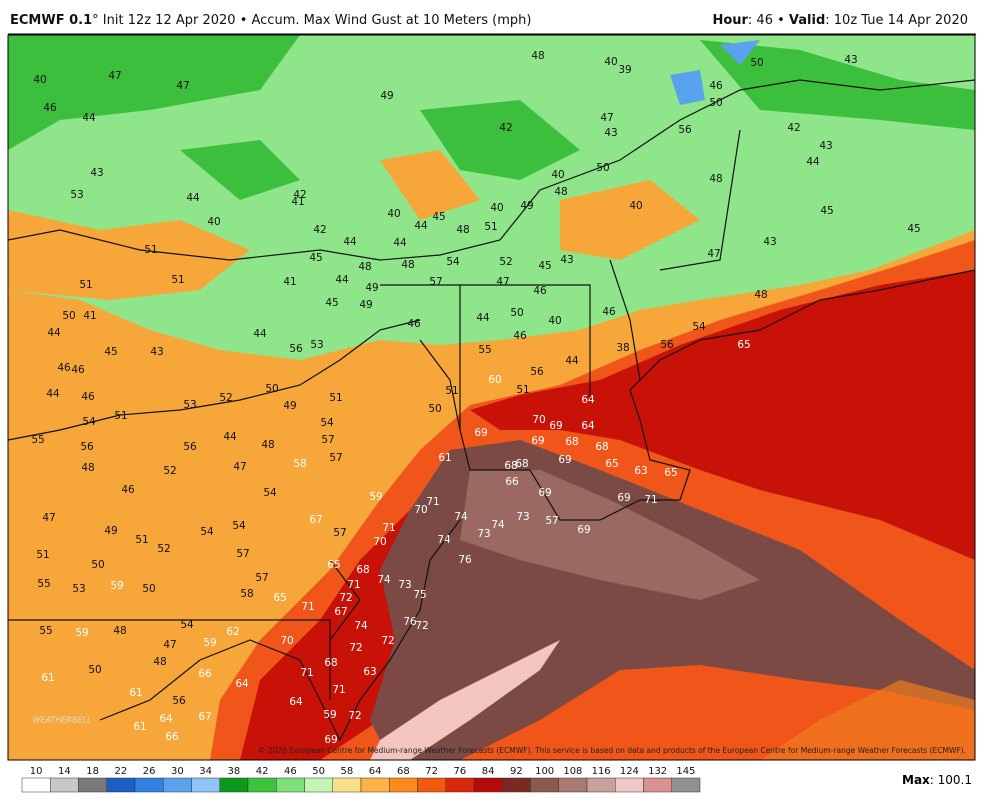  I want to click on colorbar-tick-label: 14, so click(64, 771).